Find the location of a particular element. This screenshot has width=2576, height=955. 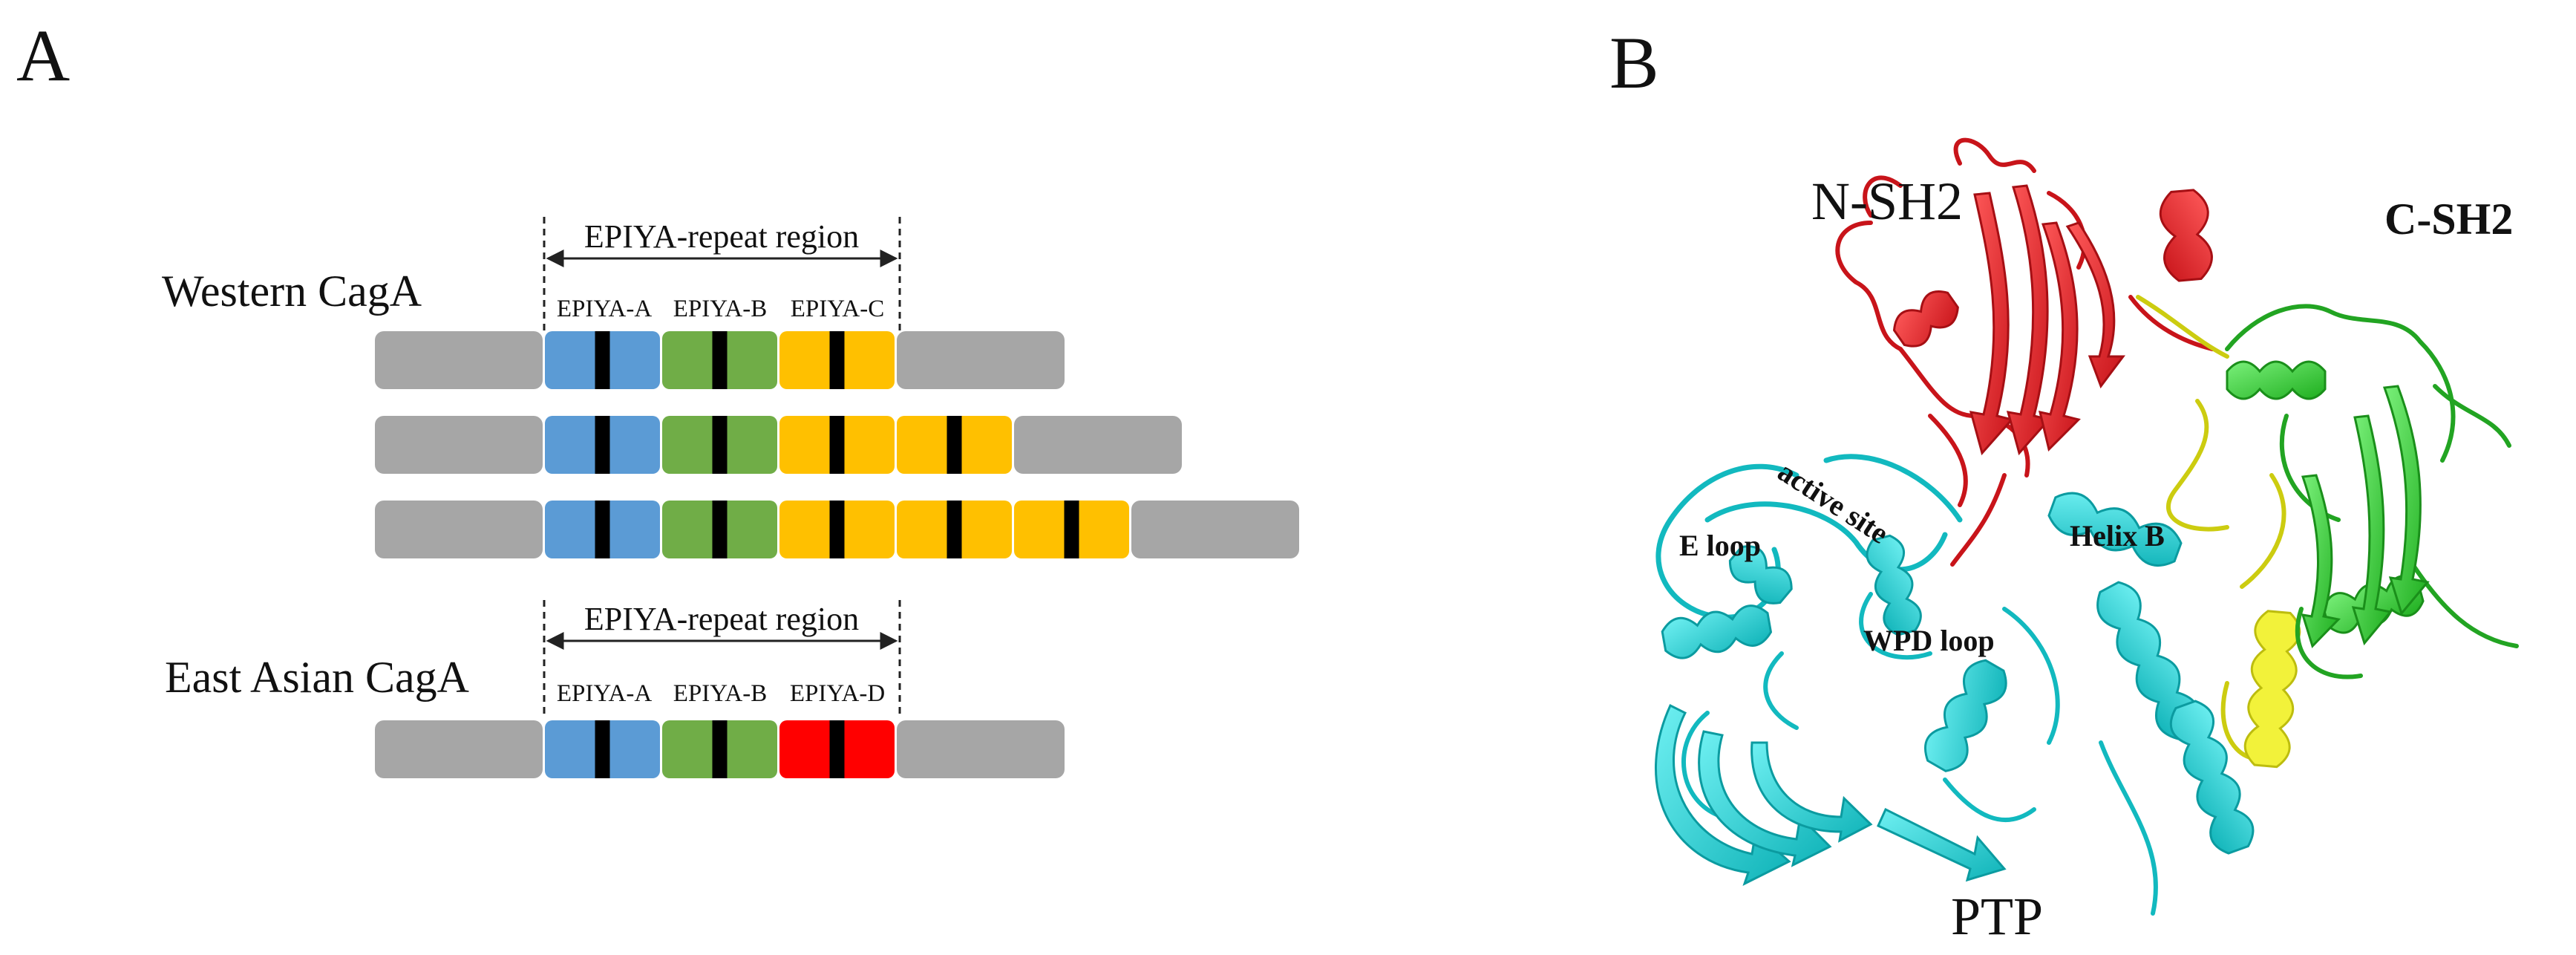

epiya-d-motif-mark is located at coordinates (837, 749).